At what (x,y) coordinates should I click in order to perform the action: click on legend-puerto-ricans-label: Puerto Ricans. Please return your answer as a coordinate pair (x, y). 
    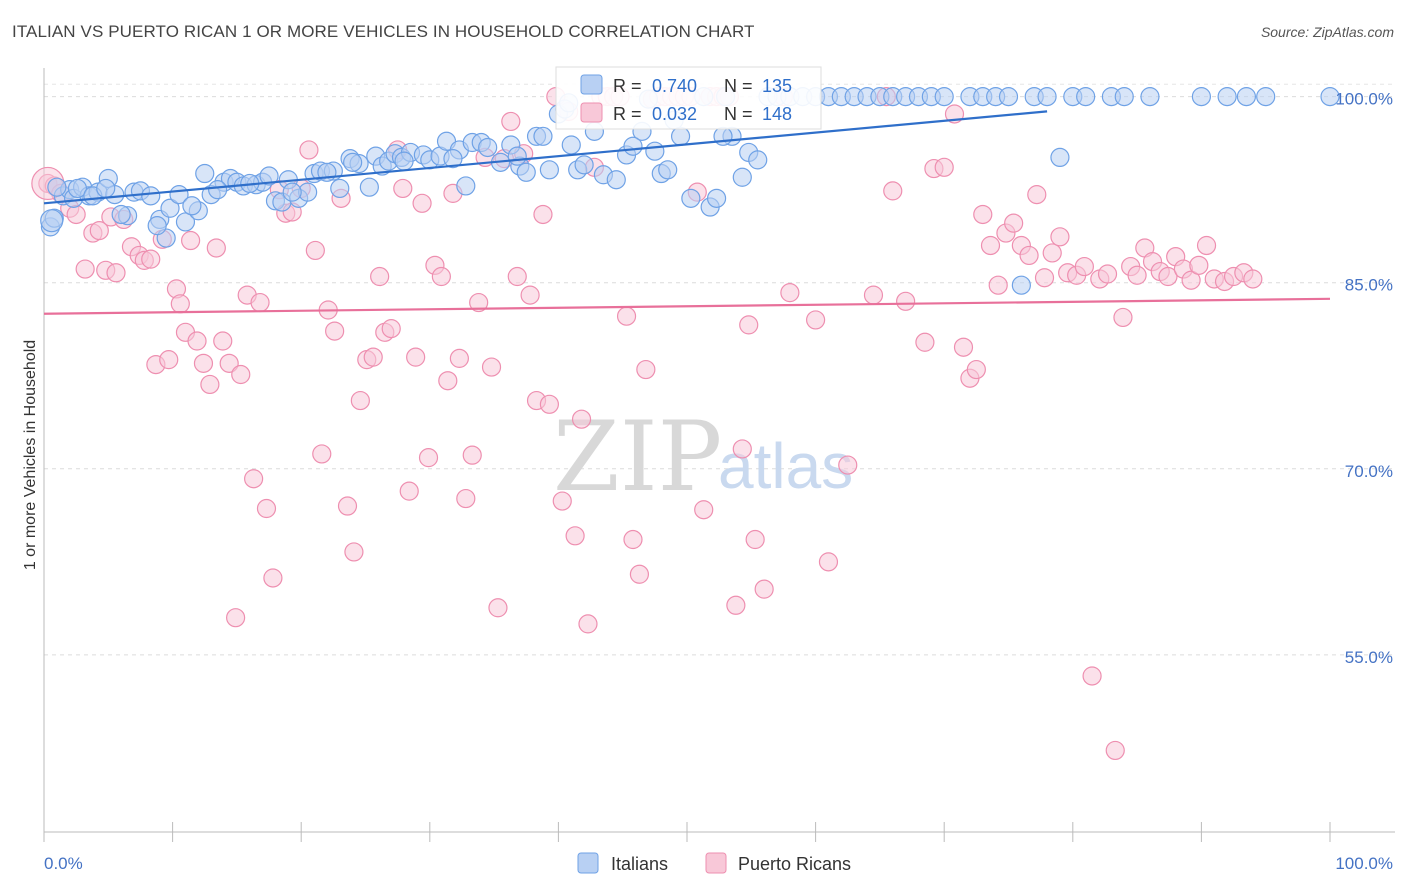
    Looking at the image, I should click on (794, 864).